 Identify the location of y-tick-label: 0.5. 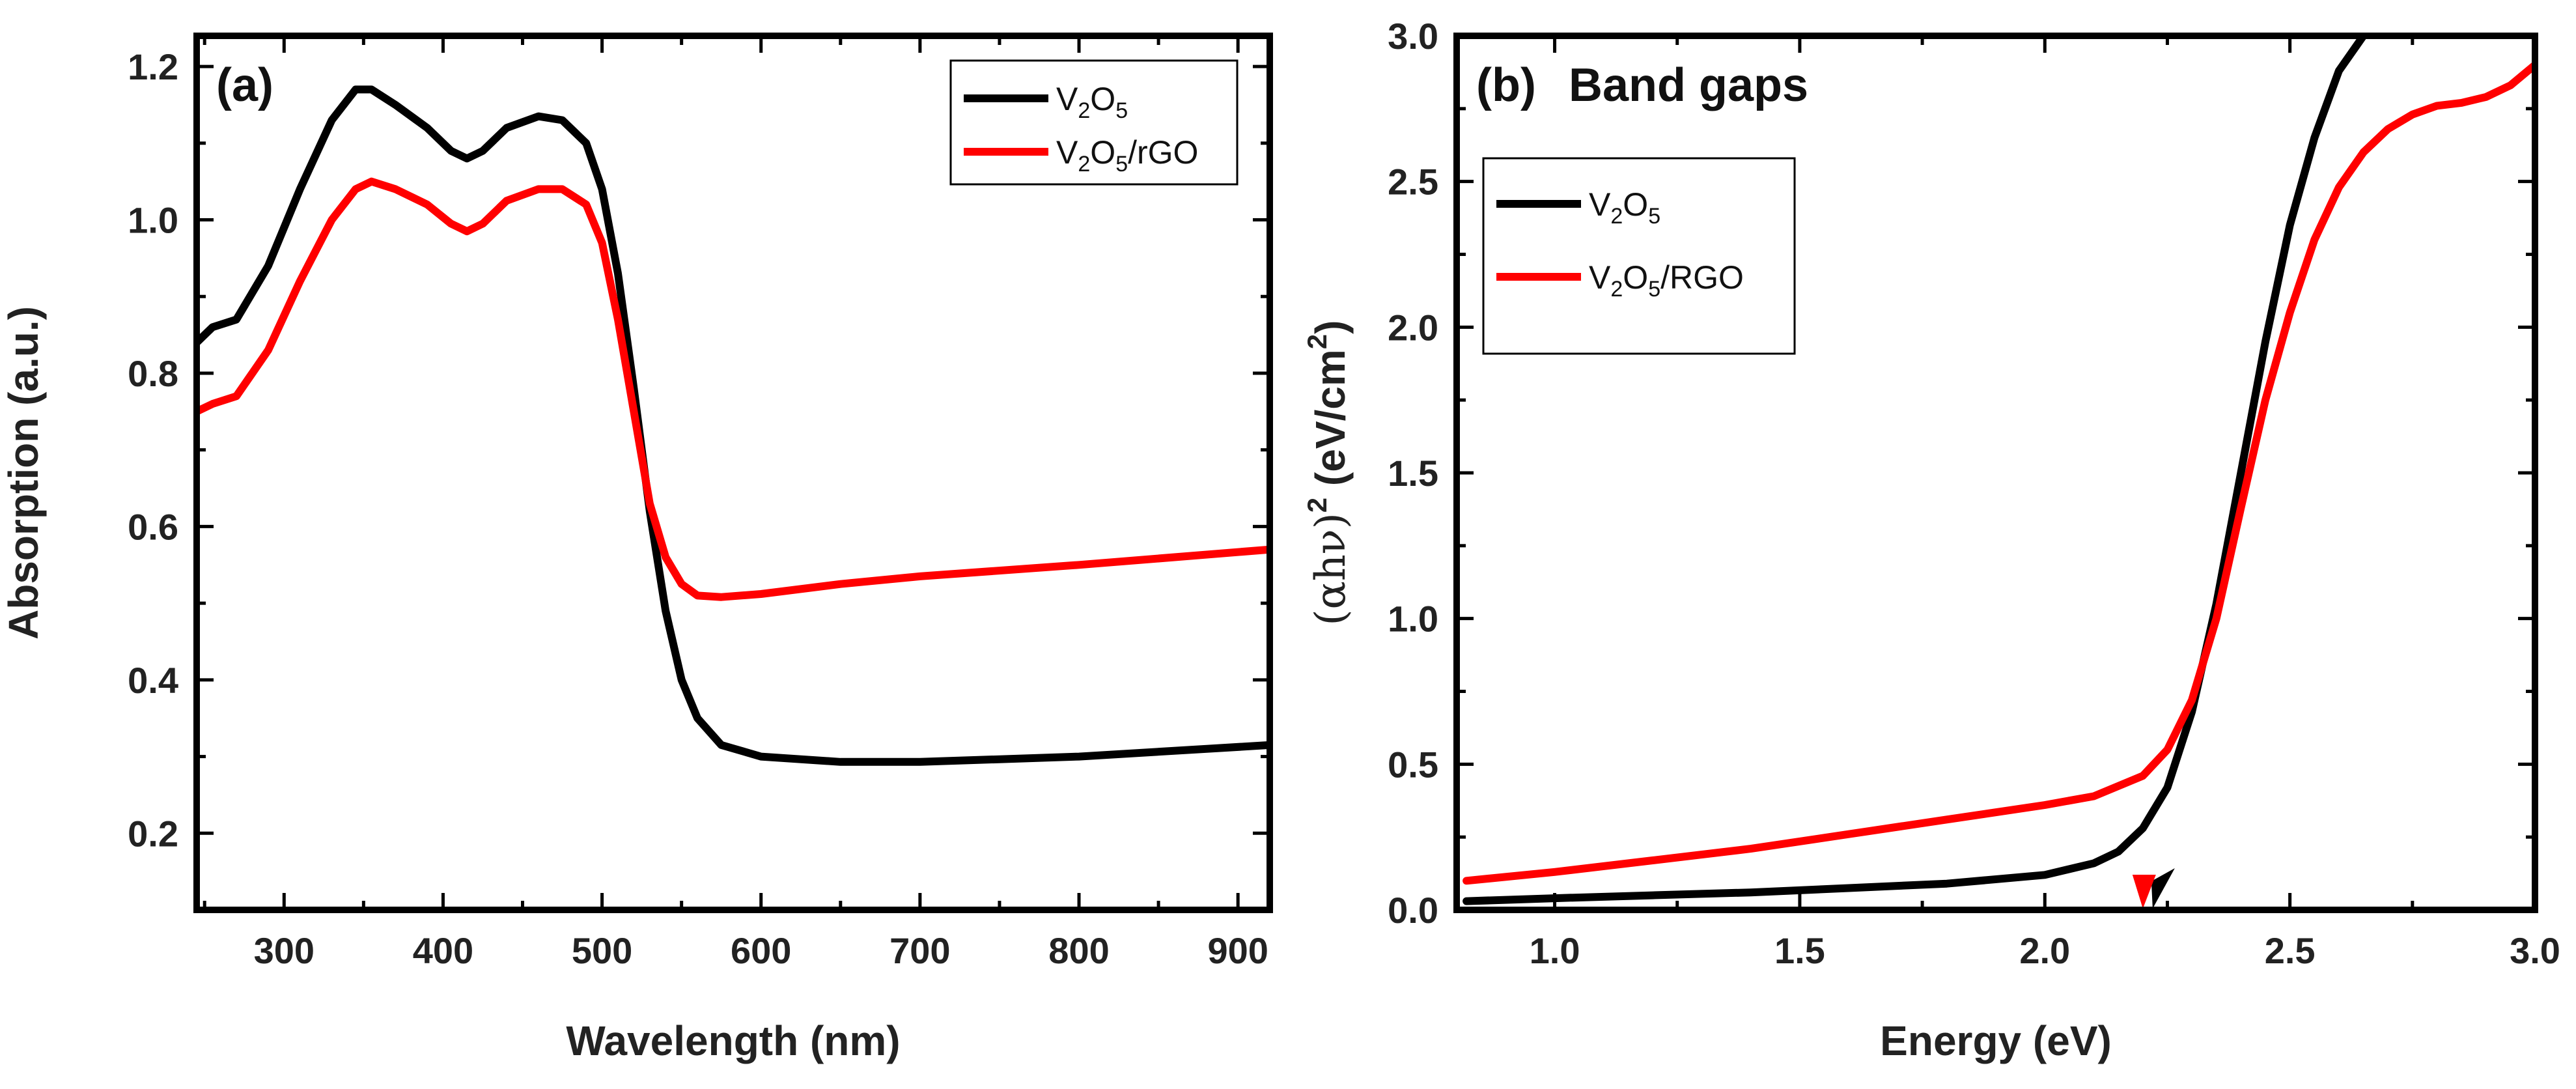
(1413, 764).